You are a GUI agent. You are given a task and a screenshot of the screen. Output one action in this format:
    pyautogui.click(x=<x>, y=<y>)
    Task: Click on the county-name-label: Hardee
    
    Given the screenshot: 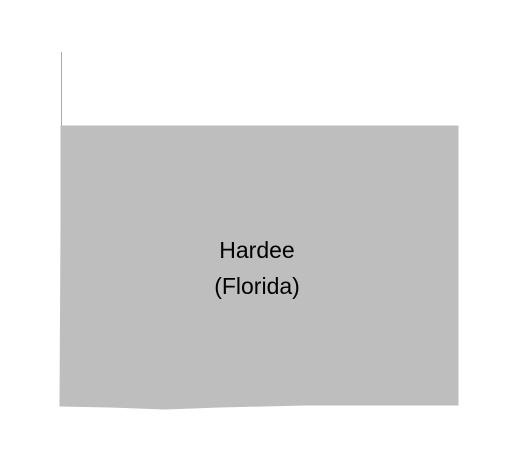 What is the action you would take?
    pyautogui.click(x=256, y=250)
    